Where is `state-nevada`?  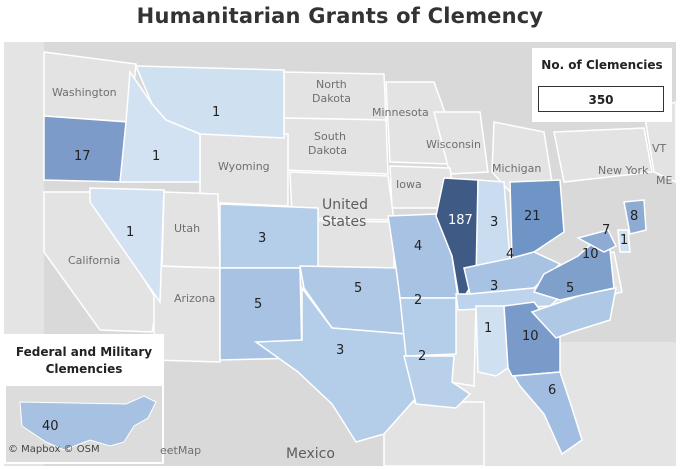 state-nevada is located at coordinates (127, 246).